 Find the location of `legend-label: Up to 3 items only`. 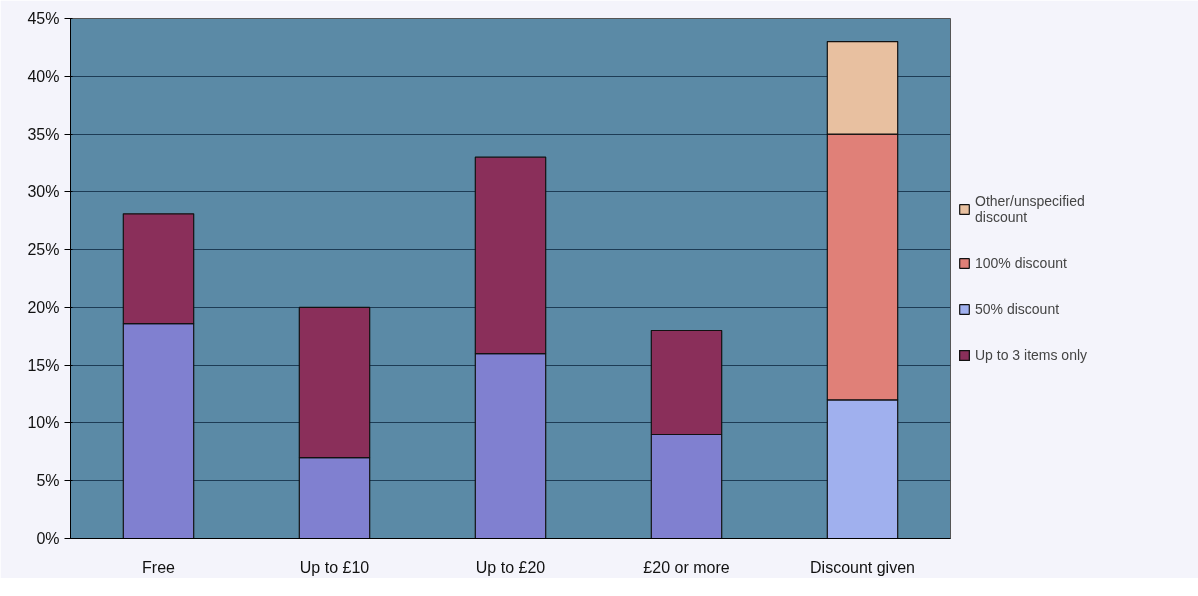

legend-label: Up to 3 items only is located at coordinates (1031, 355).